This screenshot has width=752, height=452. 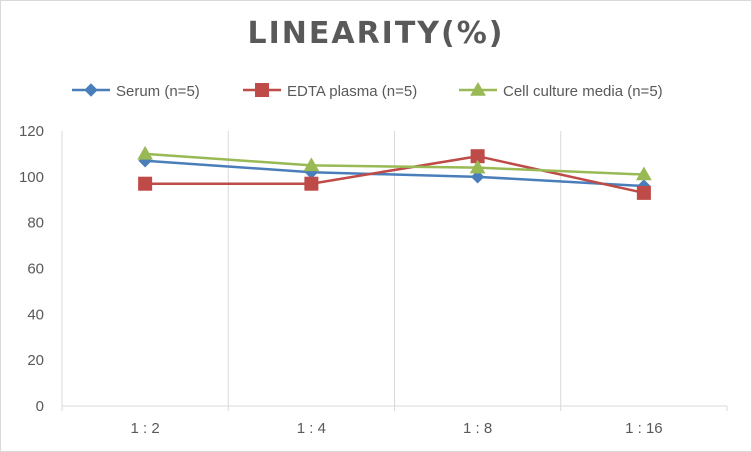 I want to click on y-tick-label: 120, so click(x=31, y=131).